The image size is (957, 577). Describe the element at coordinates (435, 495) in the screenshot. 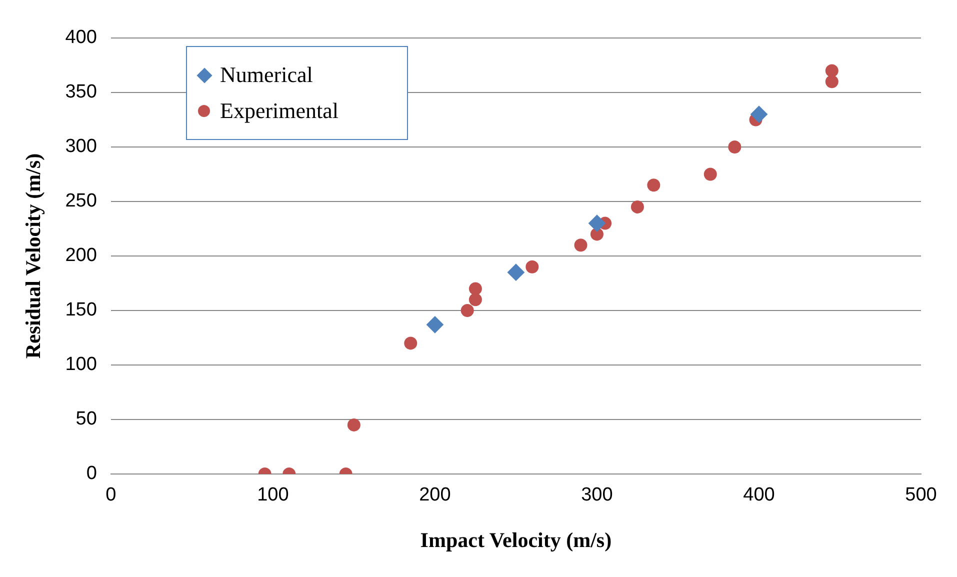

I see `x-tick-label: 200` at that location.